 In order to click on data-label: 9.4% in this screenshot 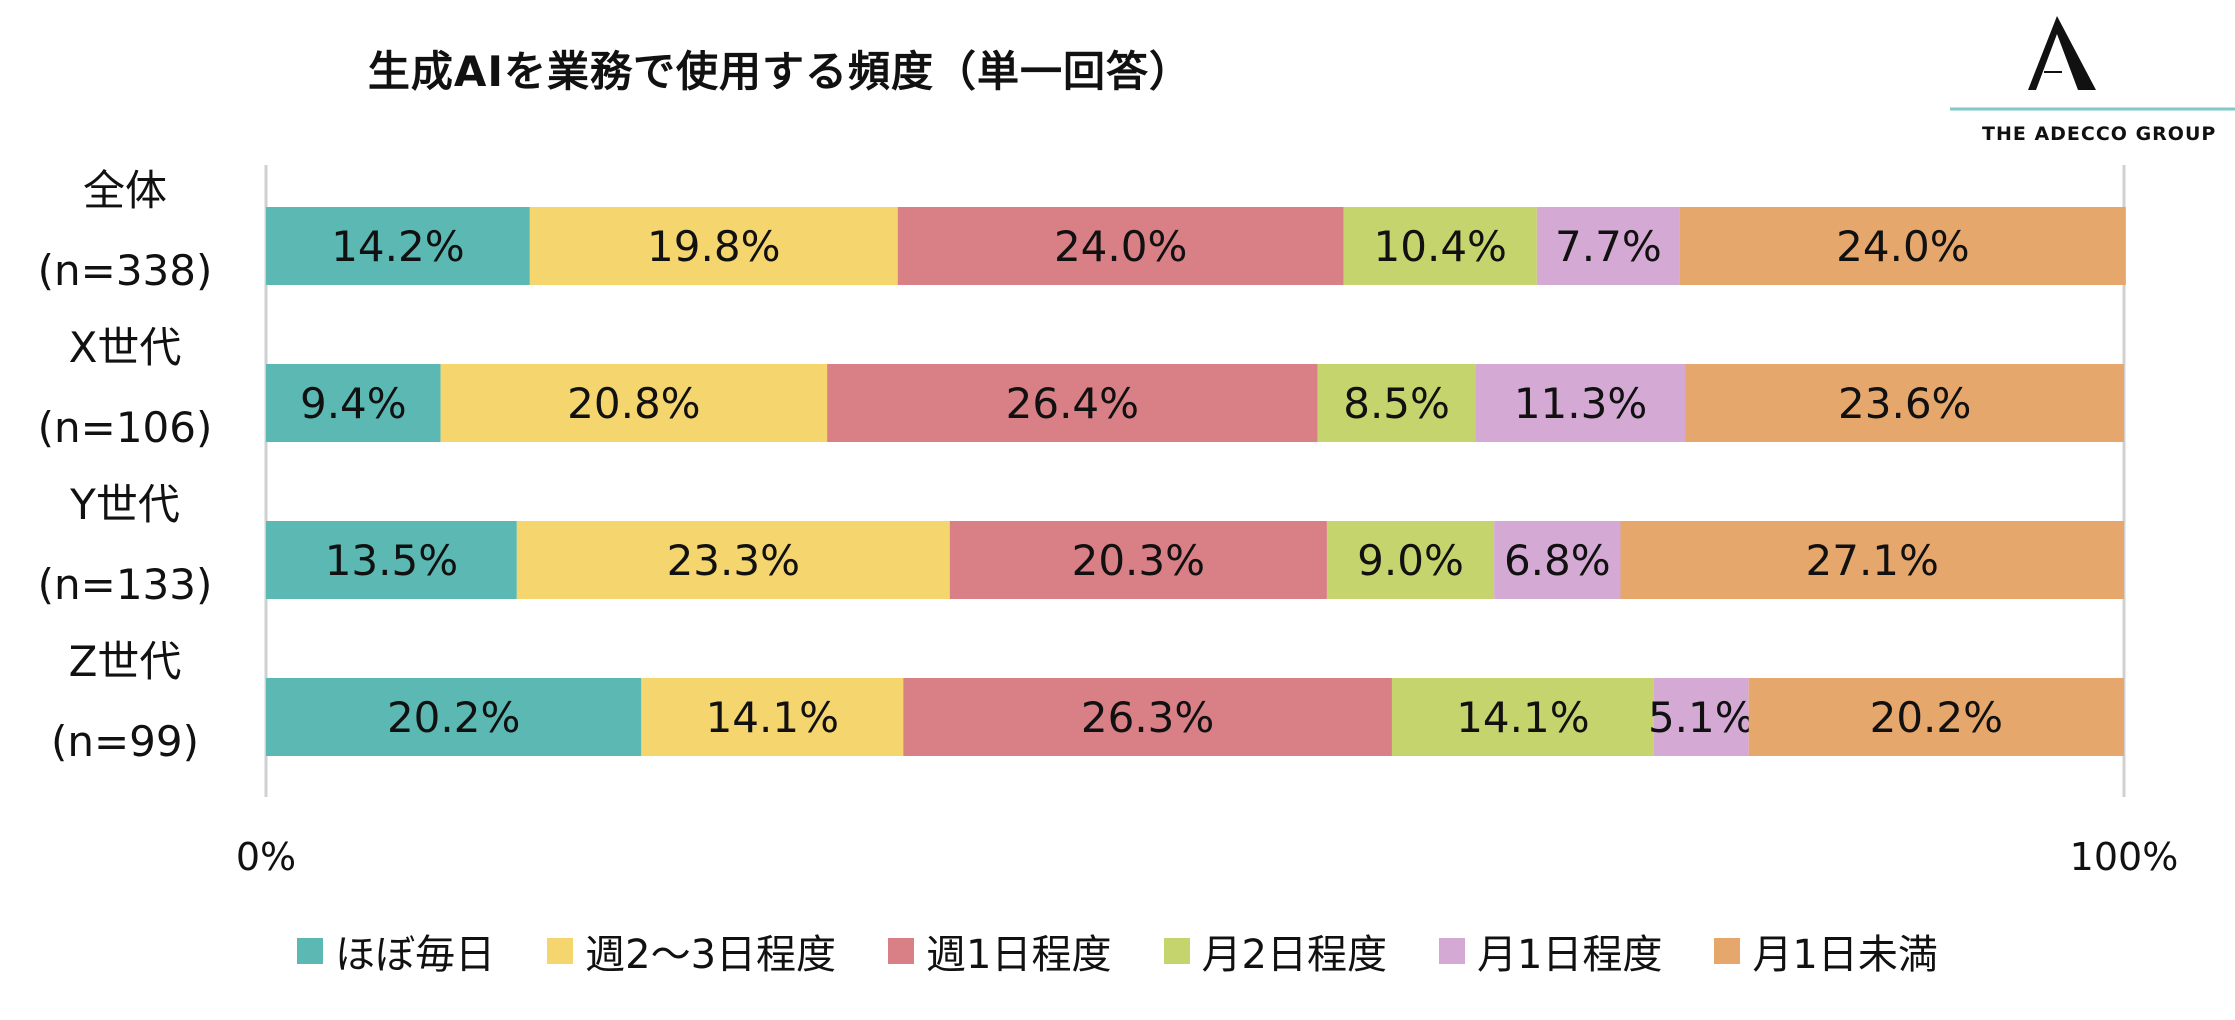, I will do `click(353, 403)`.